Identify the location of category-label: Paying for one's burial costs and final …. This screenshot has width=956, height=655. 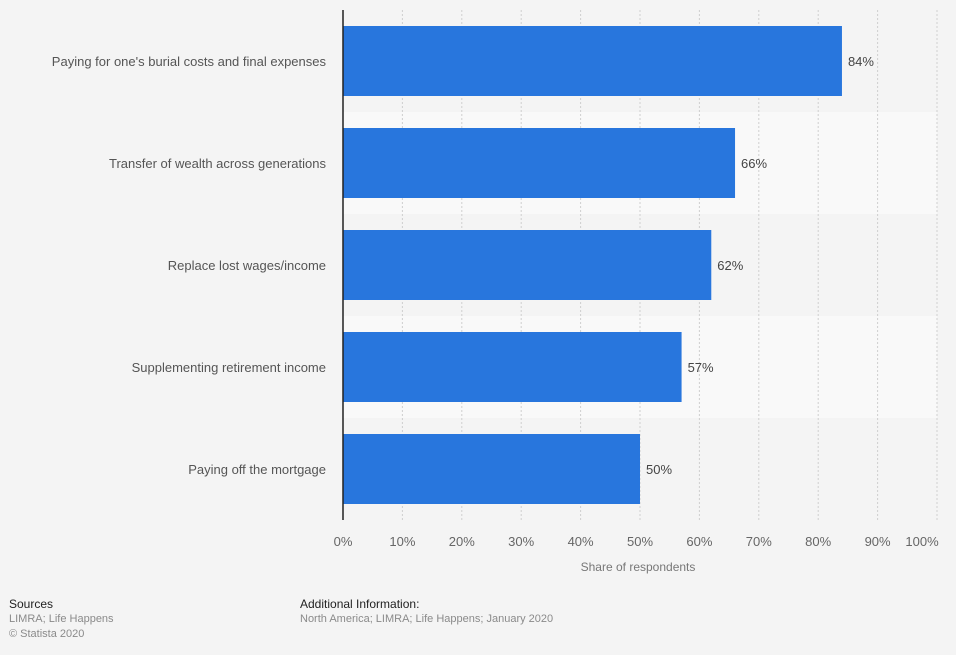
(189, 61).